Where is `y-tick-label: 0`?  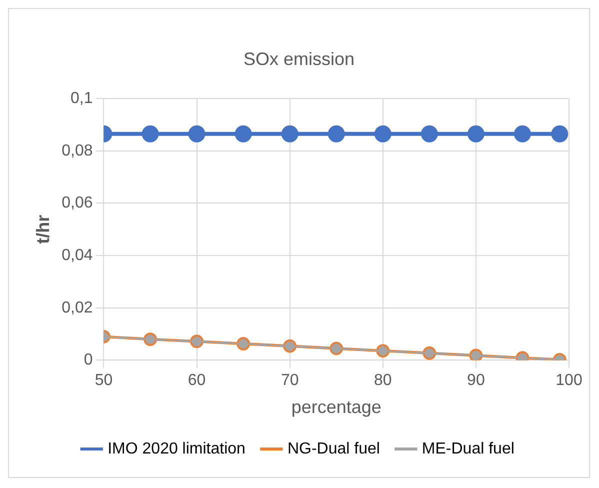
y-tick-label: 0 is located at coordinates (88, 360).